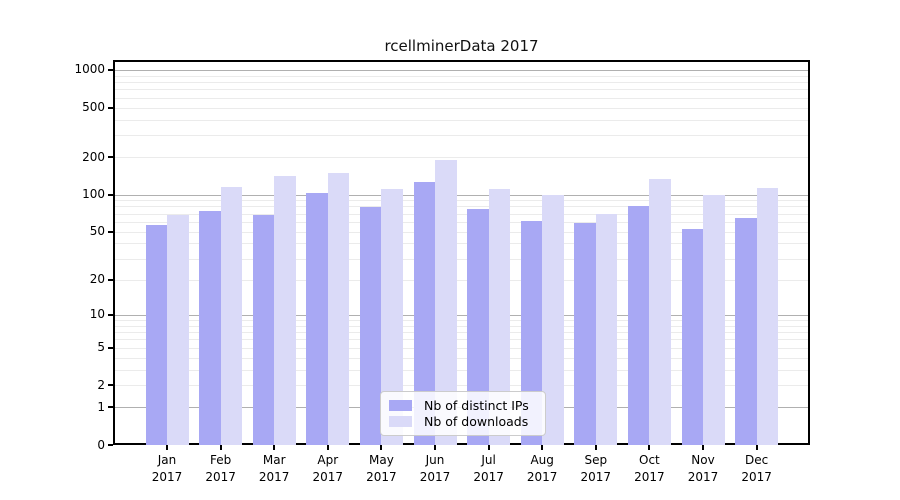  I want to click on y-tick-label: 5, so click(101, 347).